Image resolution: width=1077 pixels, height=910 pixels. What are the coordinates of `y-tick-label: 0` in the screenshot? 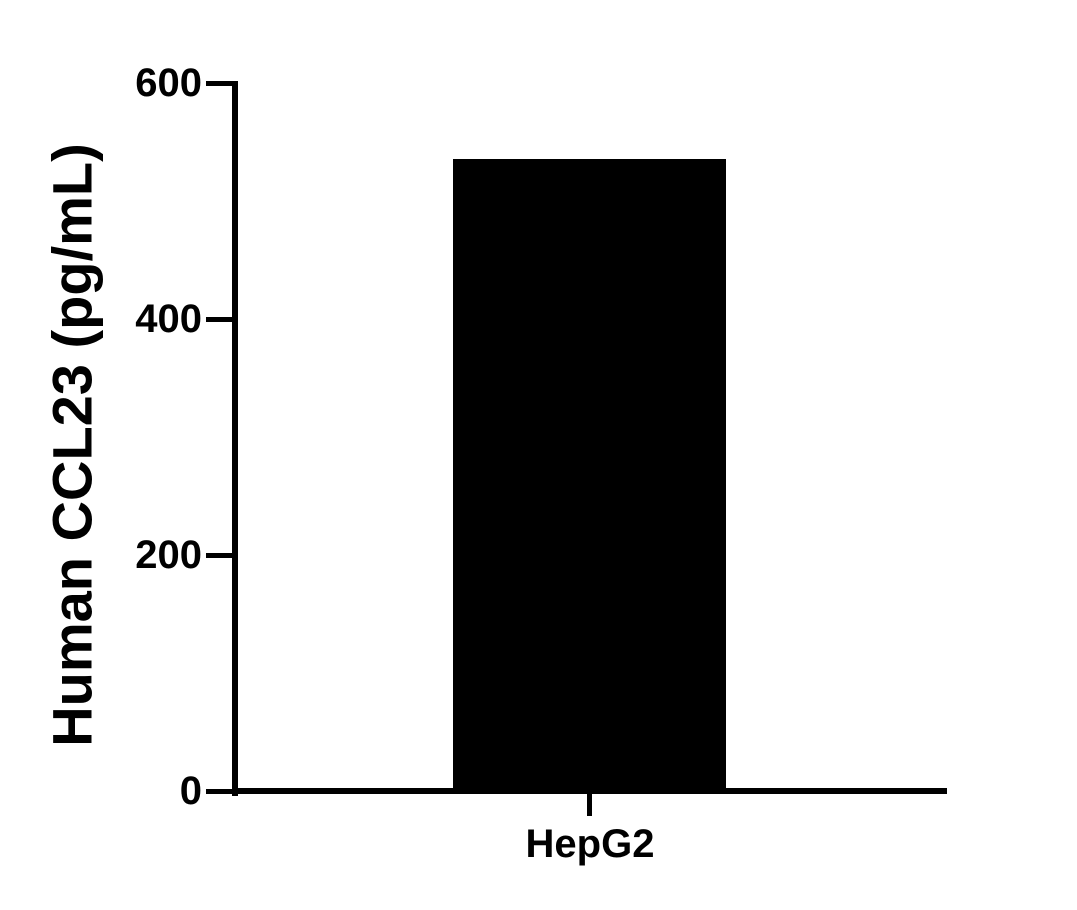 It's located at (190, 791).